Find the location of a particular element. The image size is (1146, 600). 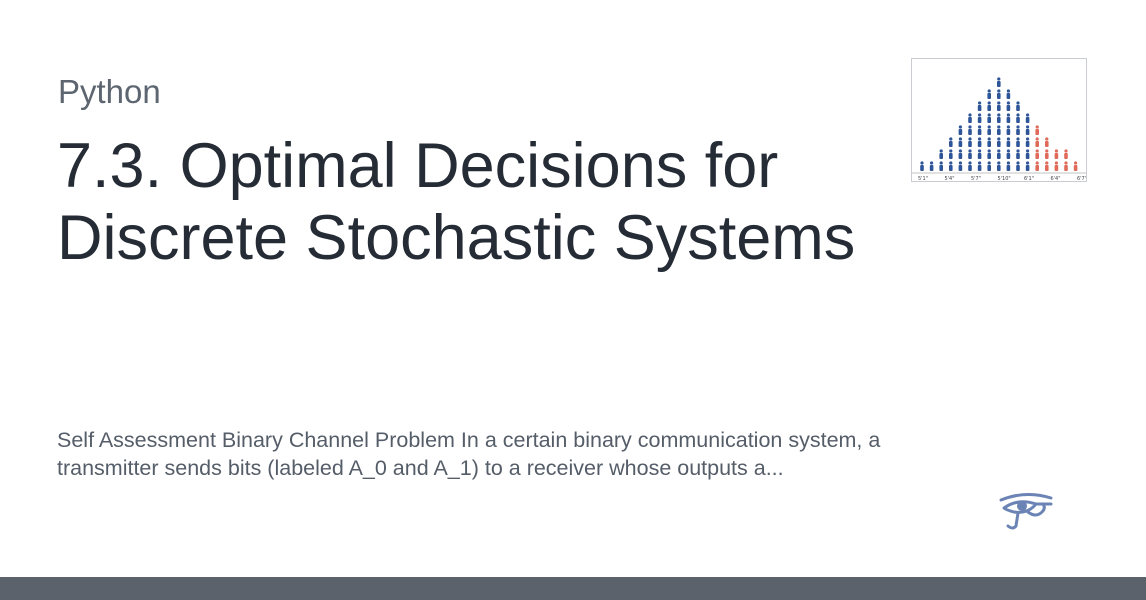

tick-label: 6'4" is located at coordinates (1056, 178).